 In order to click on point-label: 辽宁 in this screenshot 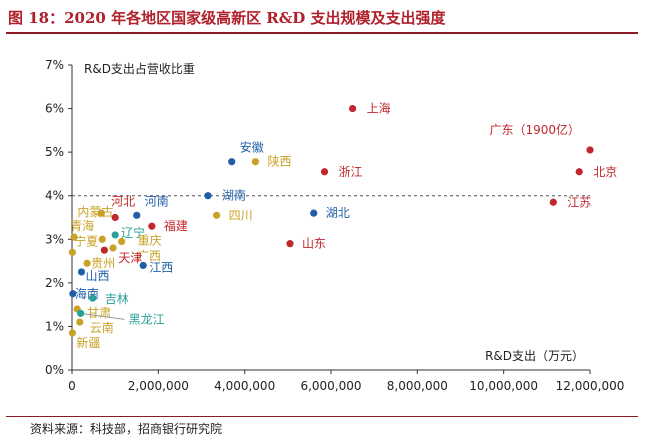, I will do `click(133, 232)`.